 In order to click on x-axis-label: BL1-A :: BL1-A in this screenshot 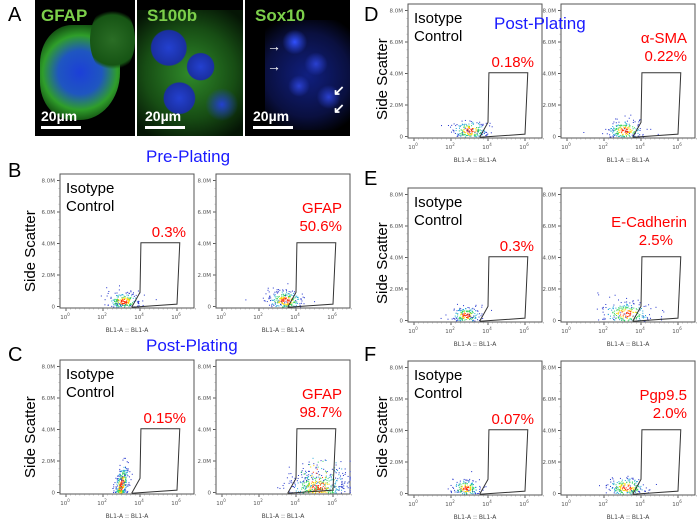, I will do `click(284, 516)`.